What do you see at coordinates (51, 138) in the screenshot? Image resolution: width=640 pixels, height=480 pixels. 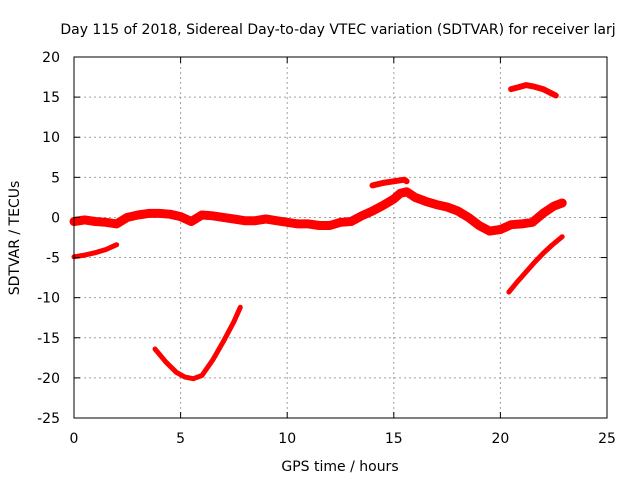 I see `y-tick-label: 10` at bounding box center [51, 138].